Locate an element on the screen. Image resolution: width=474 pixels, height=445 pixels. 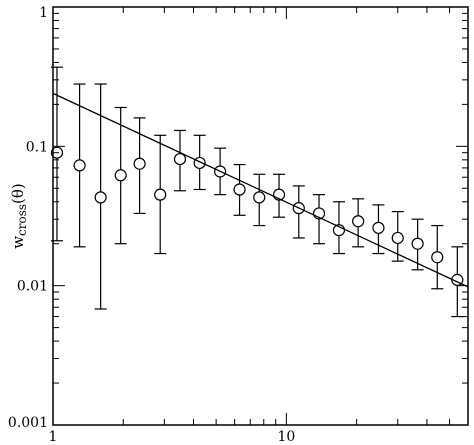
x-tick-label: 1 is located at coordinates (53, 437).